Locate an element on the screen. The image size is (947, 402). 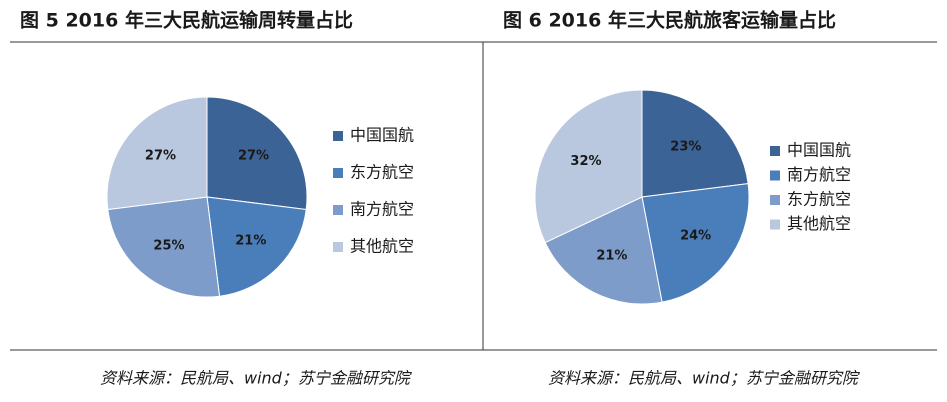
chart-title: 图 5 2016 年三大民航运输周转量占比 is located at coordinates (186, 20).